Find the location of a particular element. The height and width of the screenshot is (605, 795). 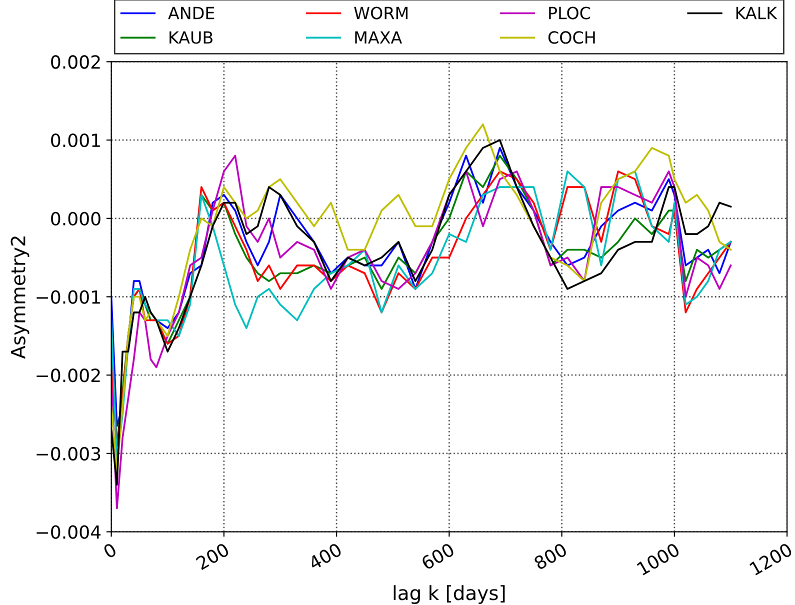

legend-label: MAXA is located at coordinates (378, 37).